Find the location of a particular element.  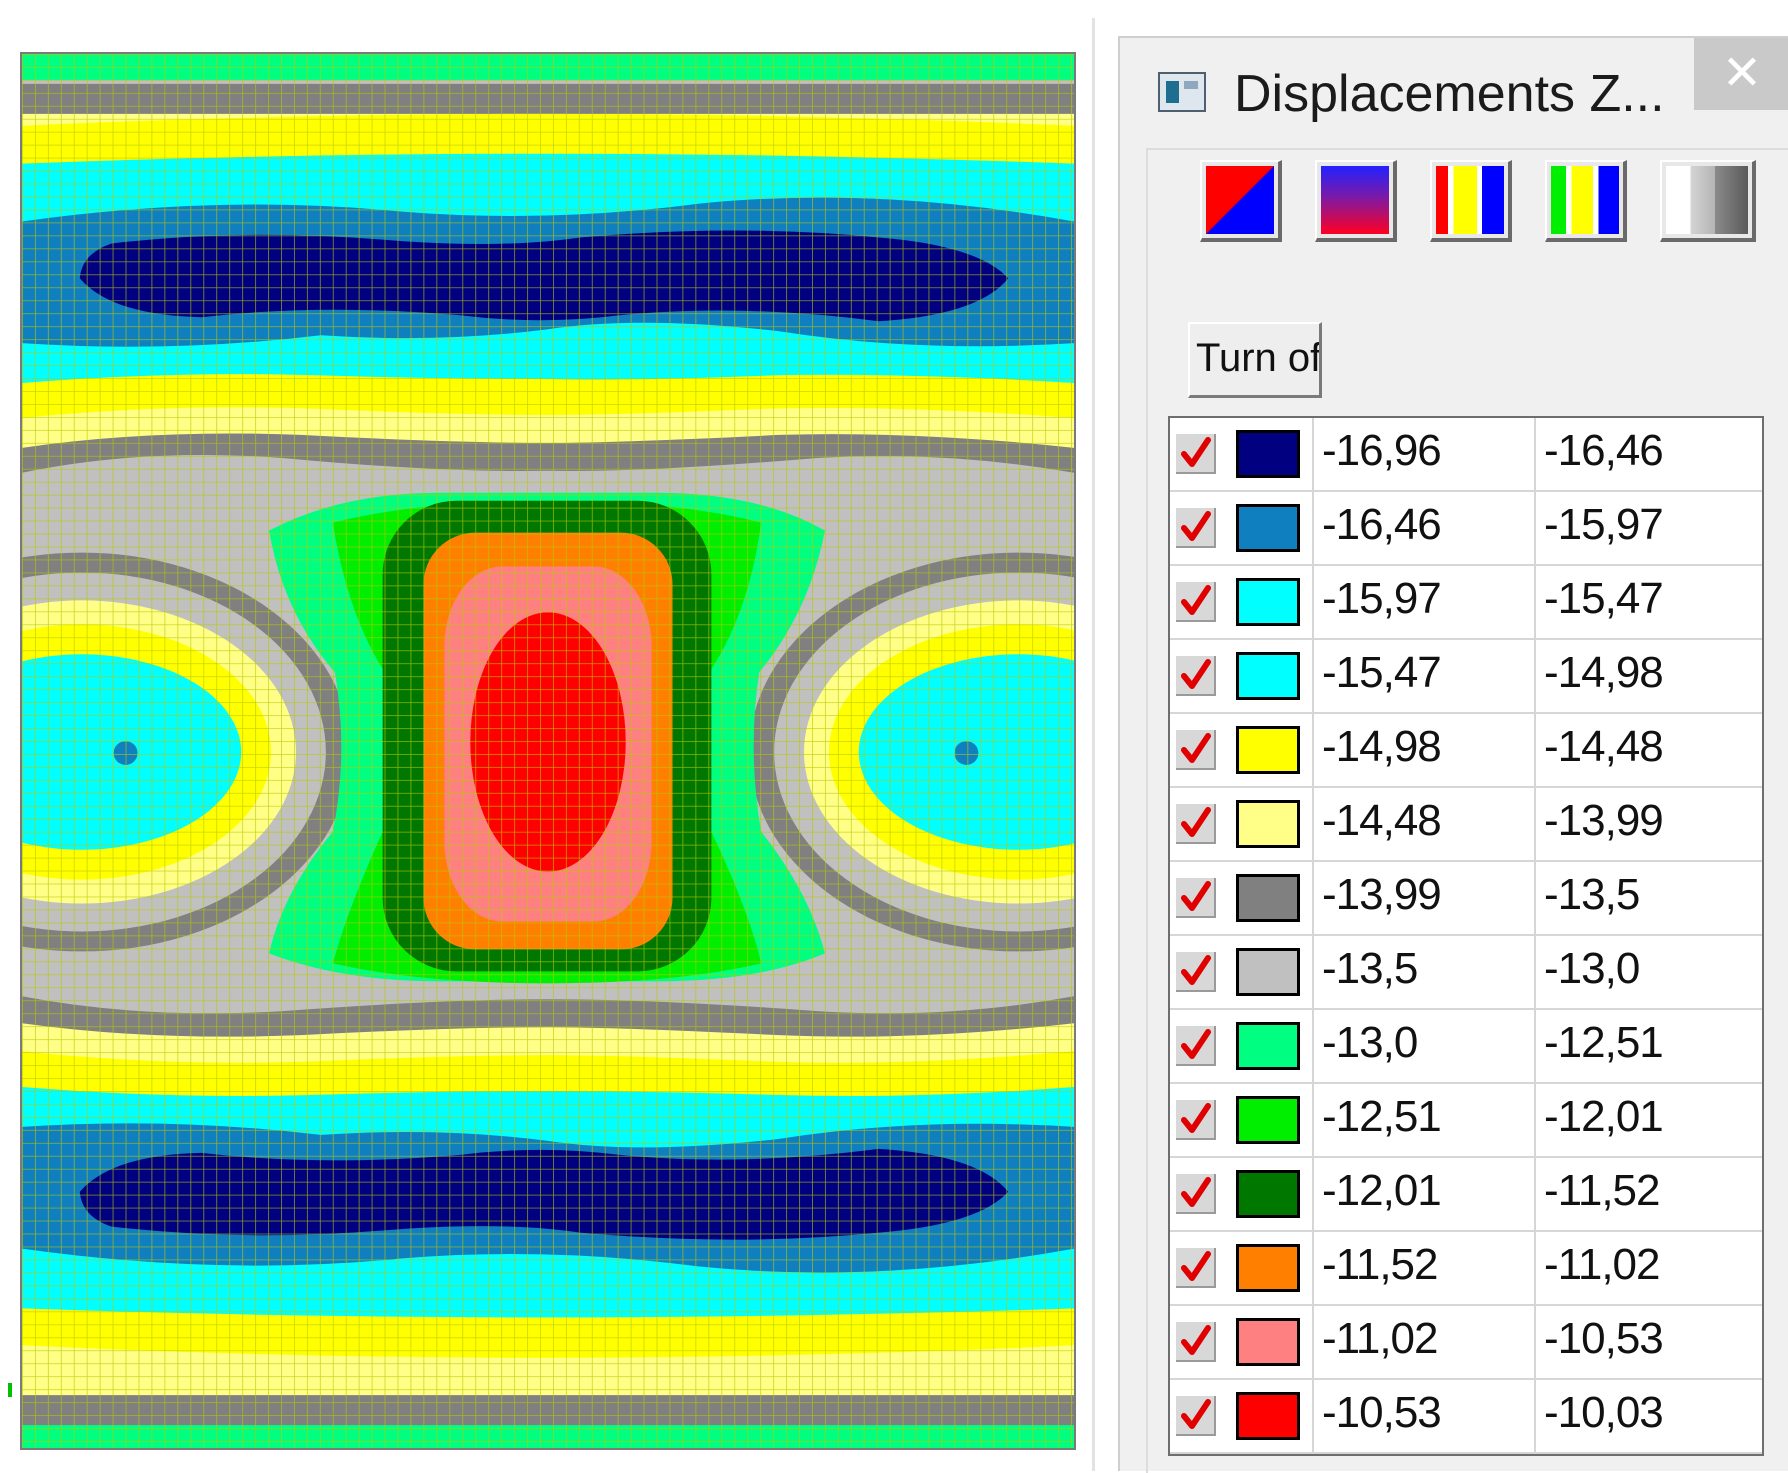

legend-range-to: -10,03 is located at coordinates (1604, 1412).